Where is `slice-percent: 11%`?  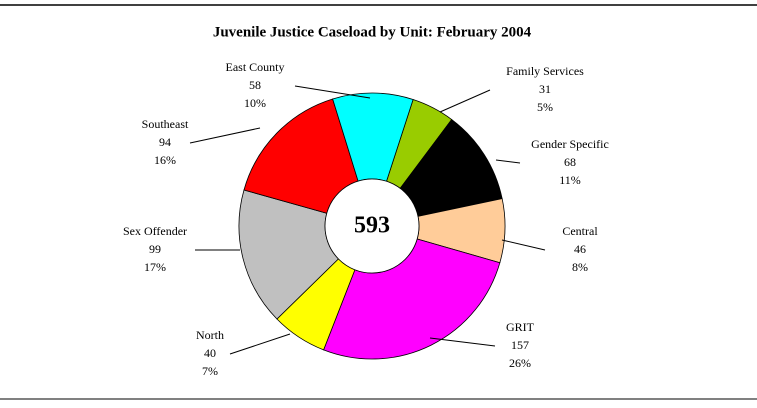 slice-percent: 11% is located at coordinates (570, 180).